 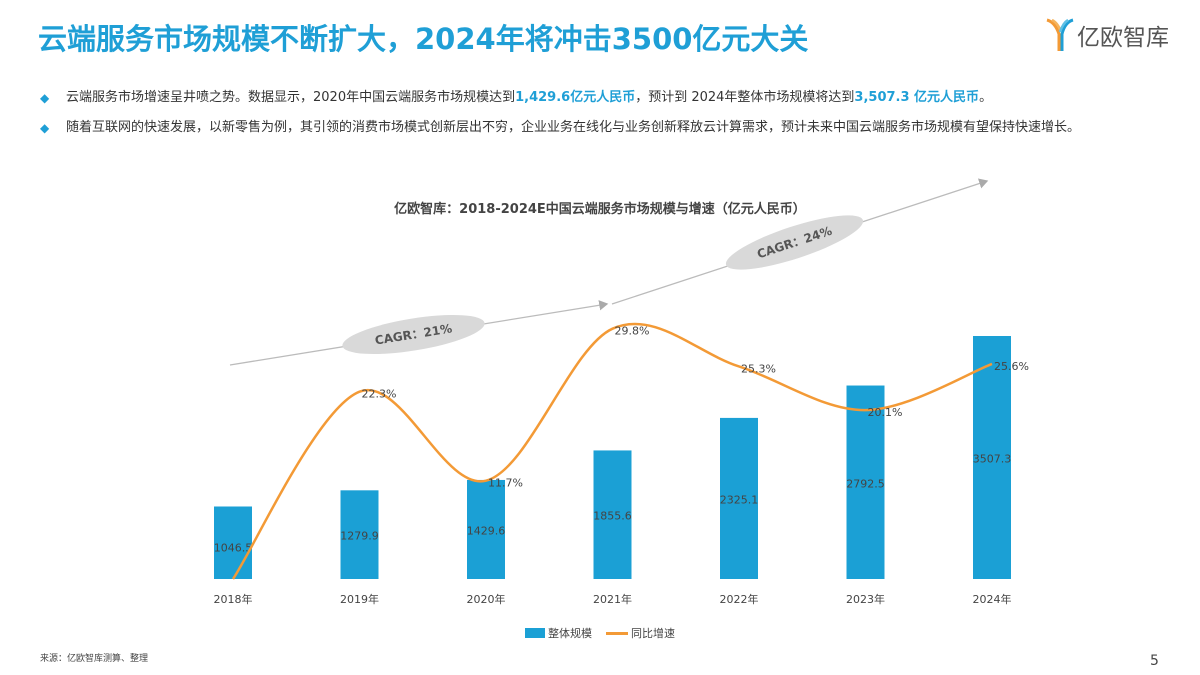 I want to click on legend-item-line: 同比增速, so click(x=640, y=633).